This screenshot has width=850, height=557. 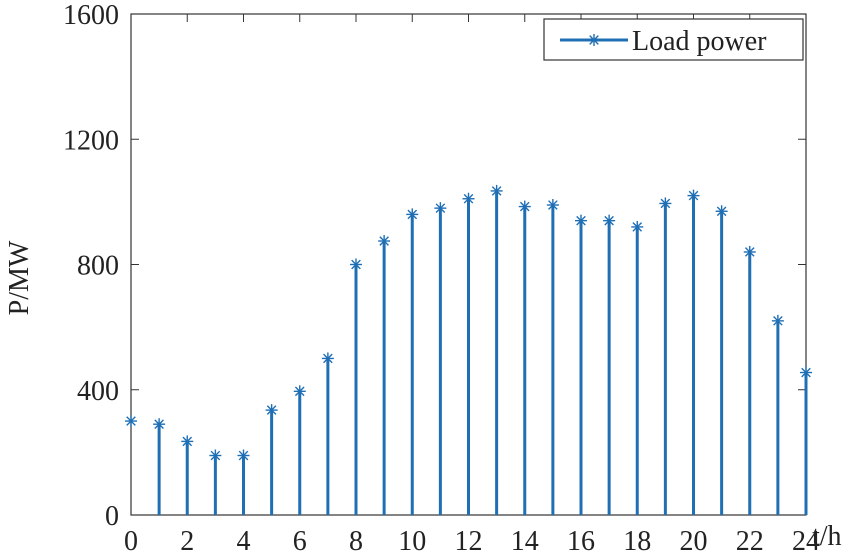 I want to click on x-tick-label: 2, so click(x=187, y=541).